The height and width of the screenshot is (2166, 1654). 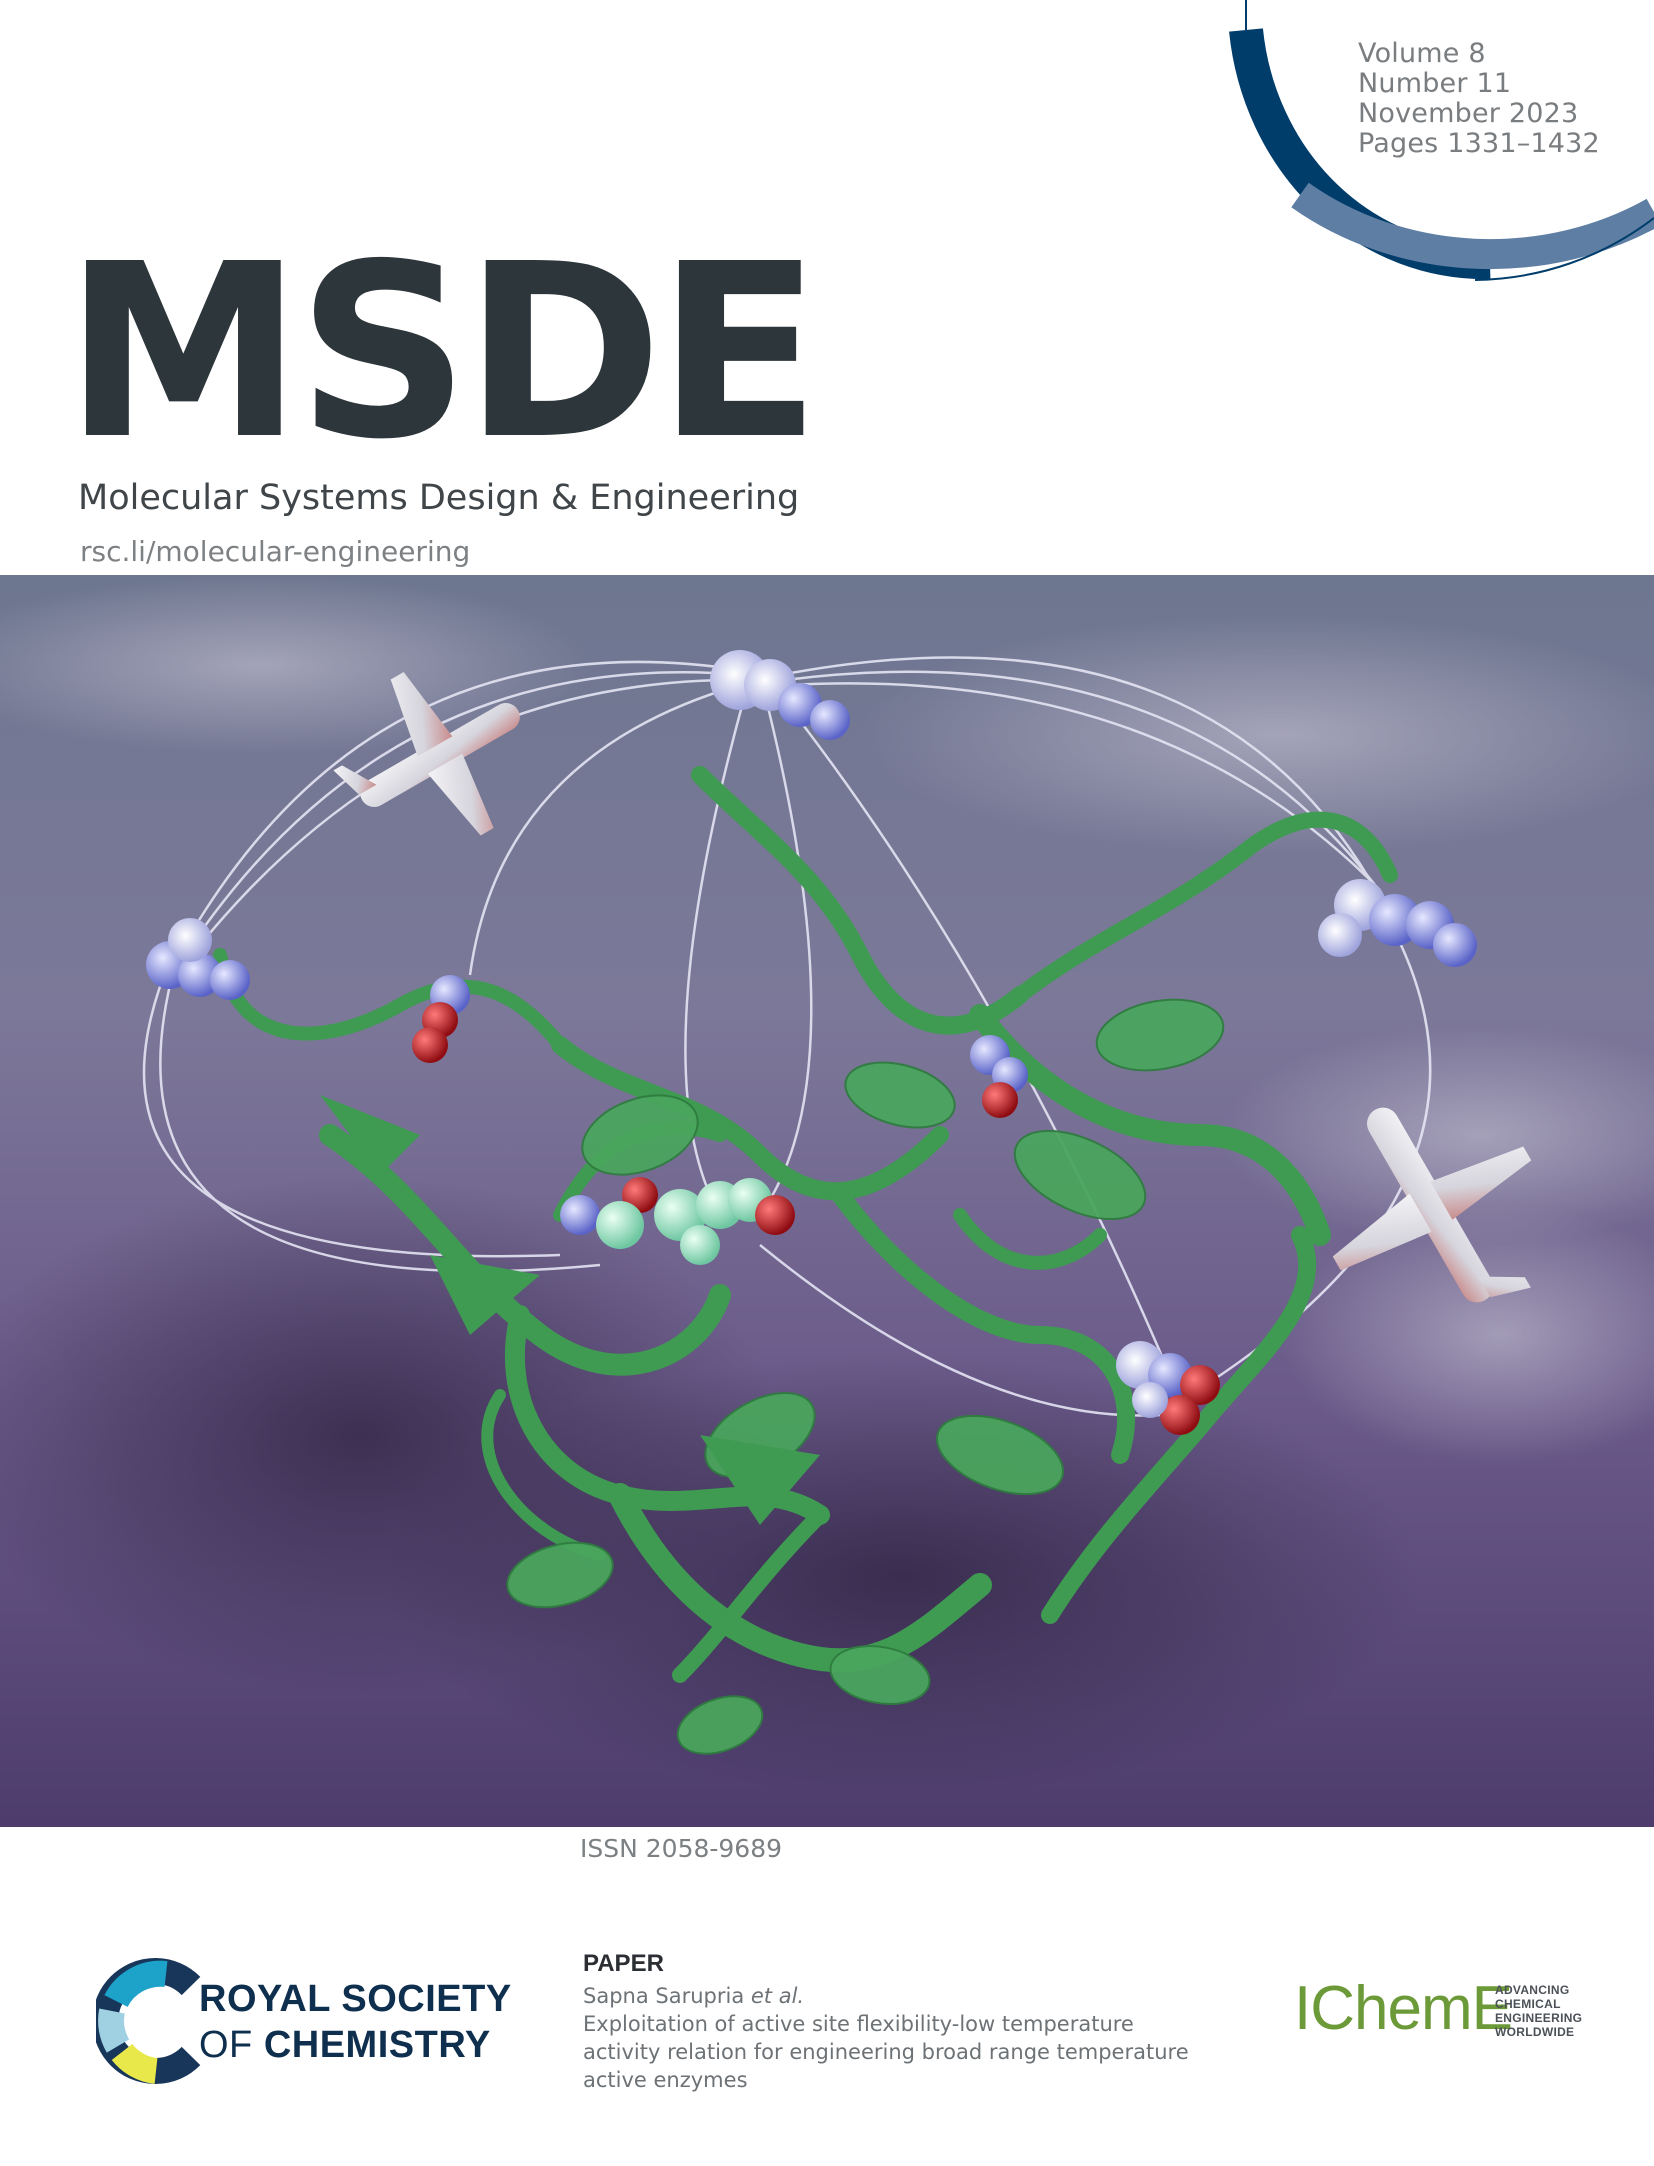 I want to click on journal-url: rsc.li/molecular-engineering, so click(x=275, y=551).